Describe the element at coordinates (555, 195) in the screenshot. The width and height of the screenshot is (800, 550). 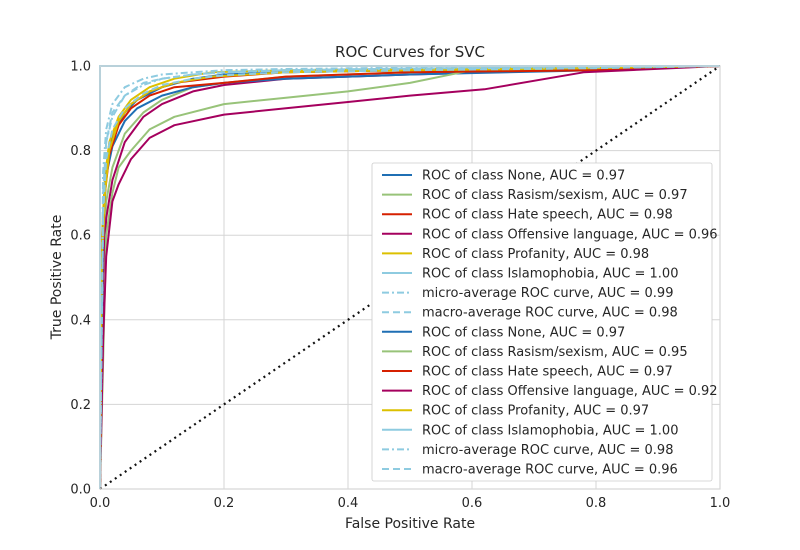
I see `legend-label-1: ROC of class Rasism/sexism, AUC = 0.97` at that location.